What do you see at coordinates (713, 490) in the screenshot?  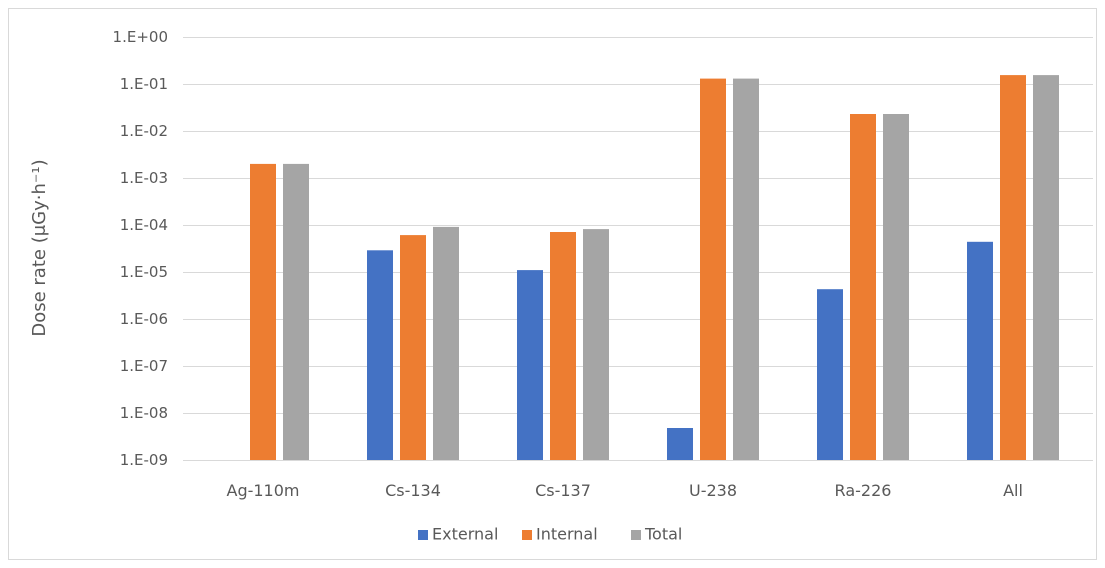 I see `x-category-label-u-238: U-238` at bounding box center [713, 490].